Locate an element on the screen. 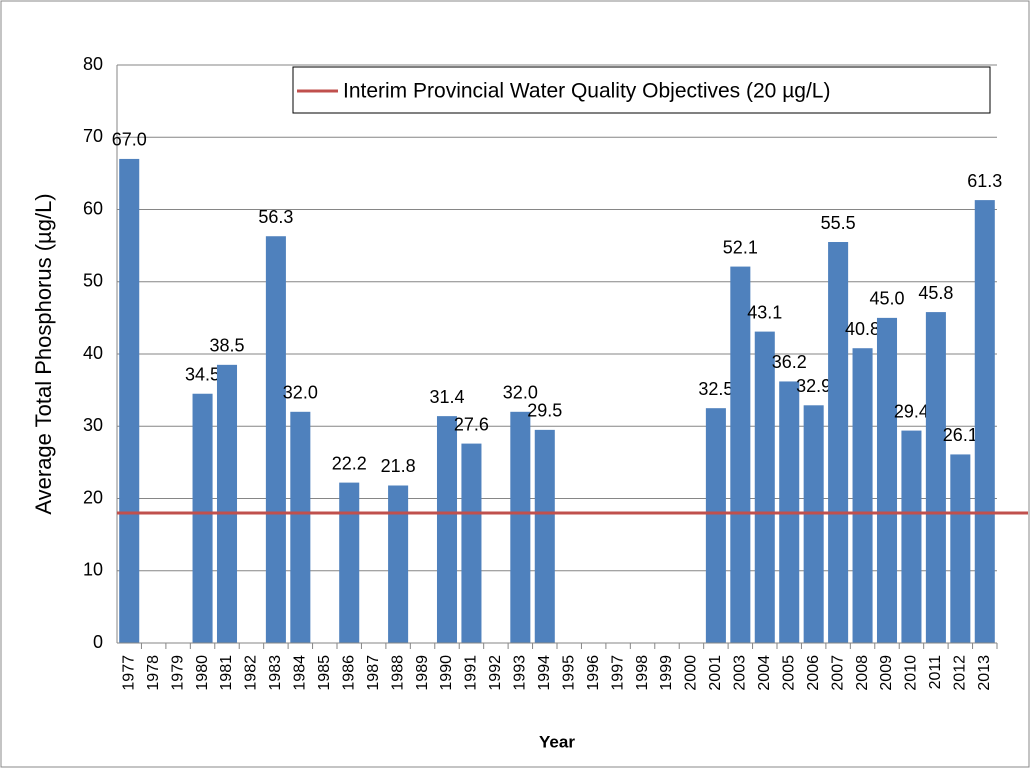 Image resolution: width=1031 pixels, height=774 pixels. data-label: 67.0 is located at coordinates (129, 140).